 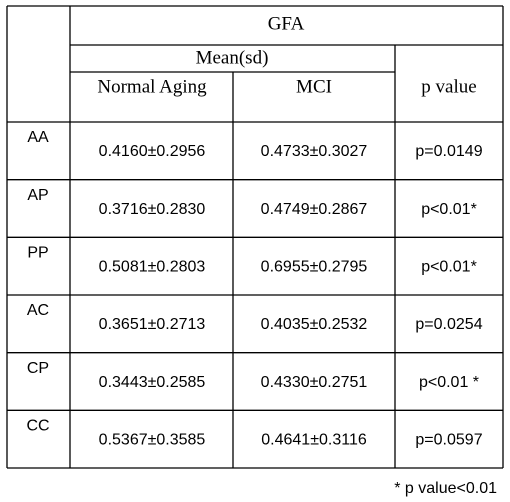 I want to click on footnote: * p value<0.01, so click(x=445, y=488).